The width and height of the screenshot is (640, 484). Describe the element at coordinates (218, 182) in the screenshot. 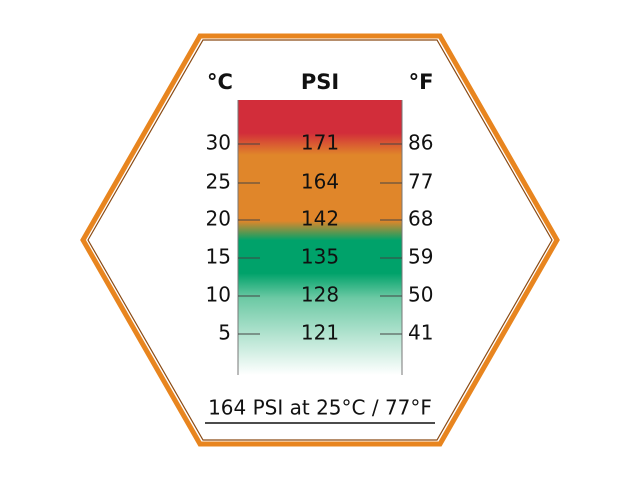

I see `celsius-value: 25` at that location.